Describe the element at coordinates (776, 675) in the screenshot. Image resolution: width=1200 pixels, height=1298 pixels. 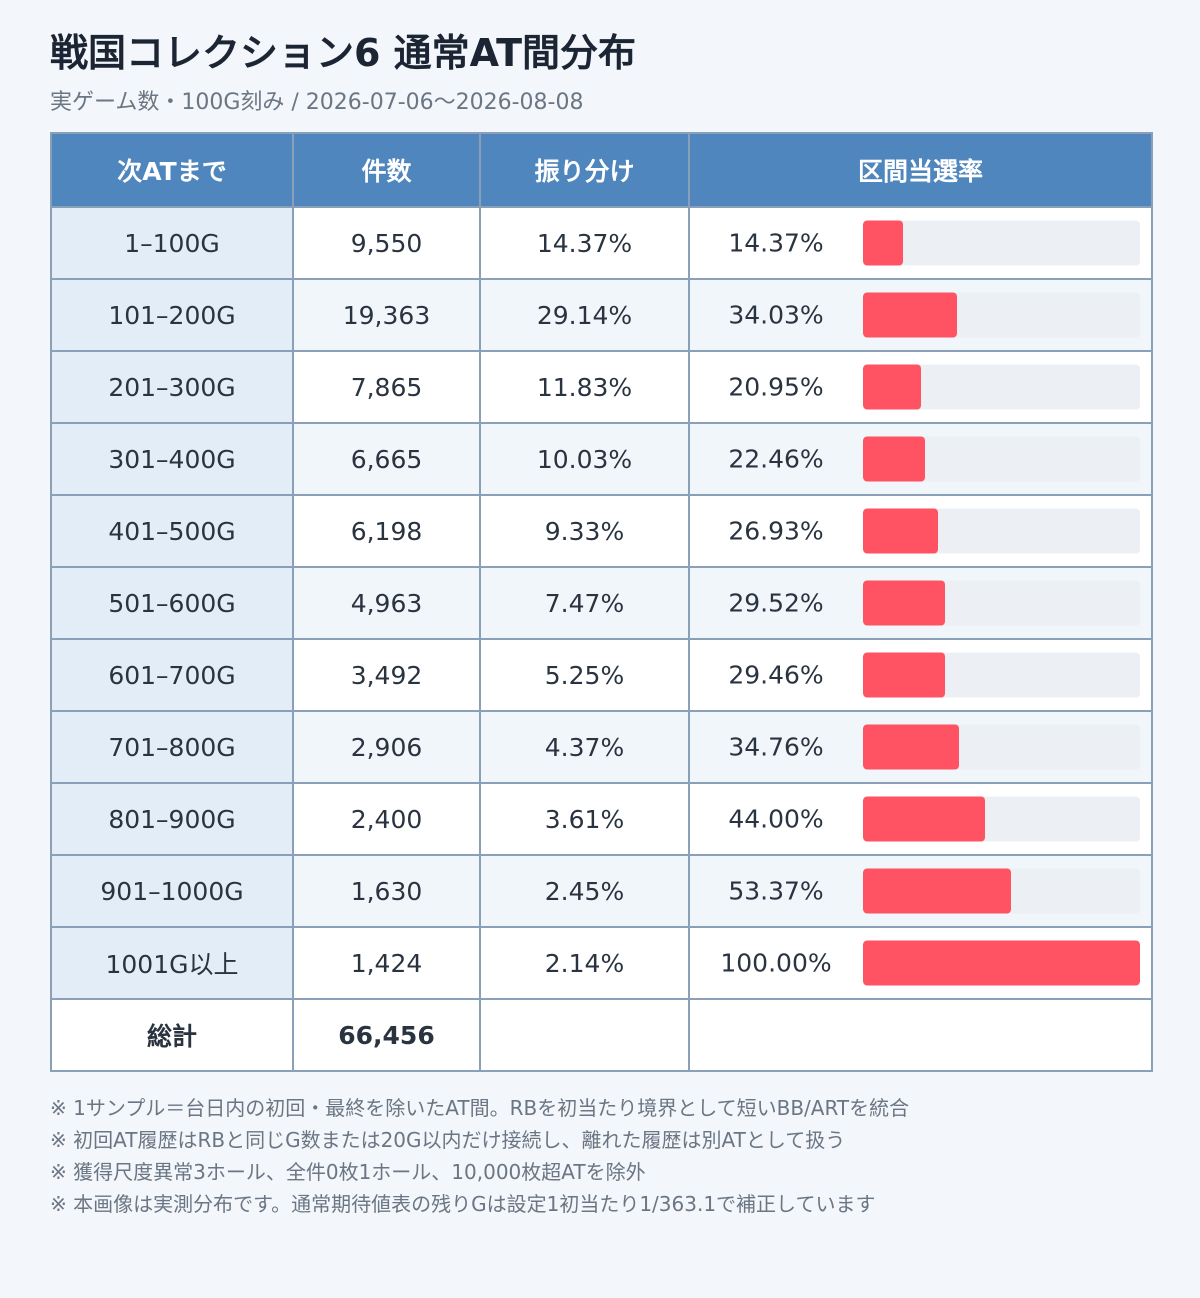
I see `rate-label: 29.46%` at that location.